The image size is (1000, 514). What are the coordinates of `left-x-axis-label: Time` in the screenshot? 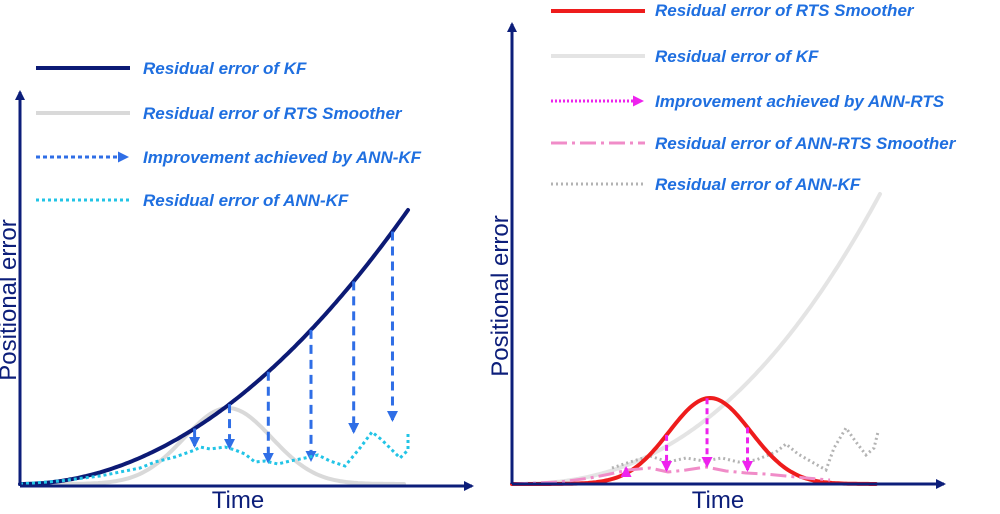 It's located at (238, 500).